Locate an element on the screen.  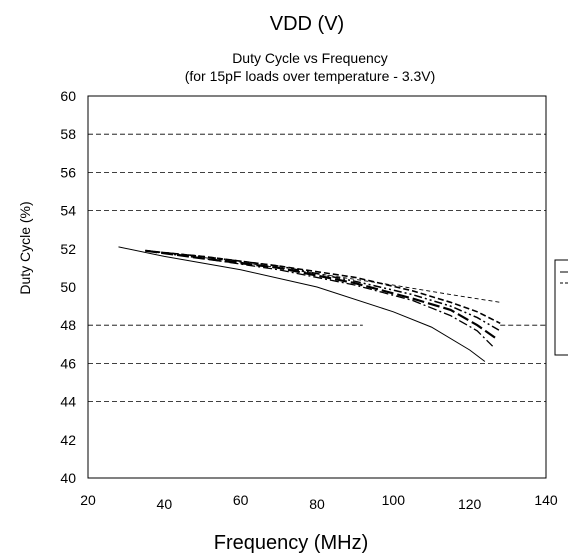
y-tick-label: 52 is located at coordinates (68, 249).